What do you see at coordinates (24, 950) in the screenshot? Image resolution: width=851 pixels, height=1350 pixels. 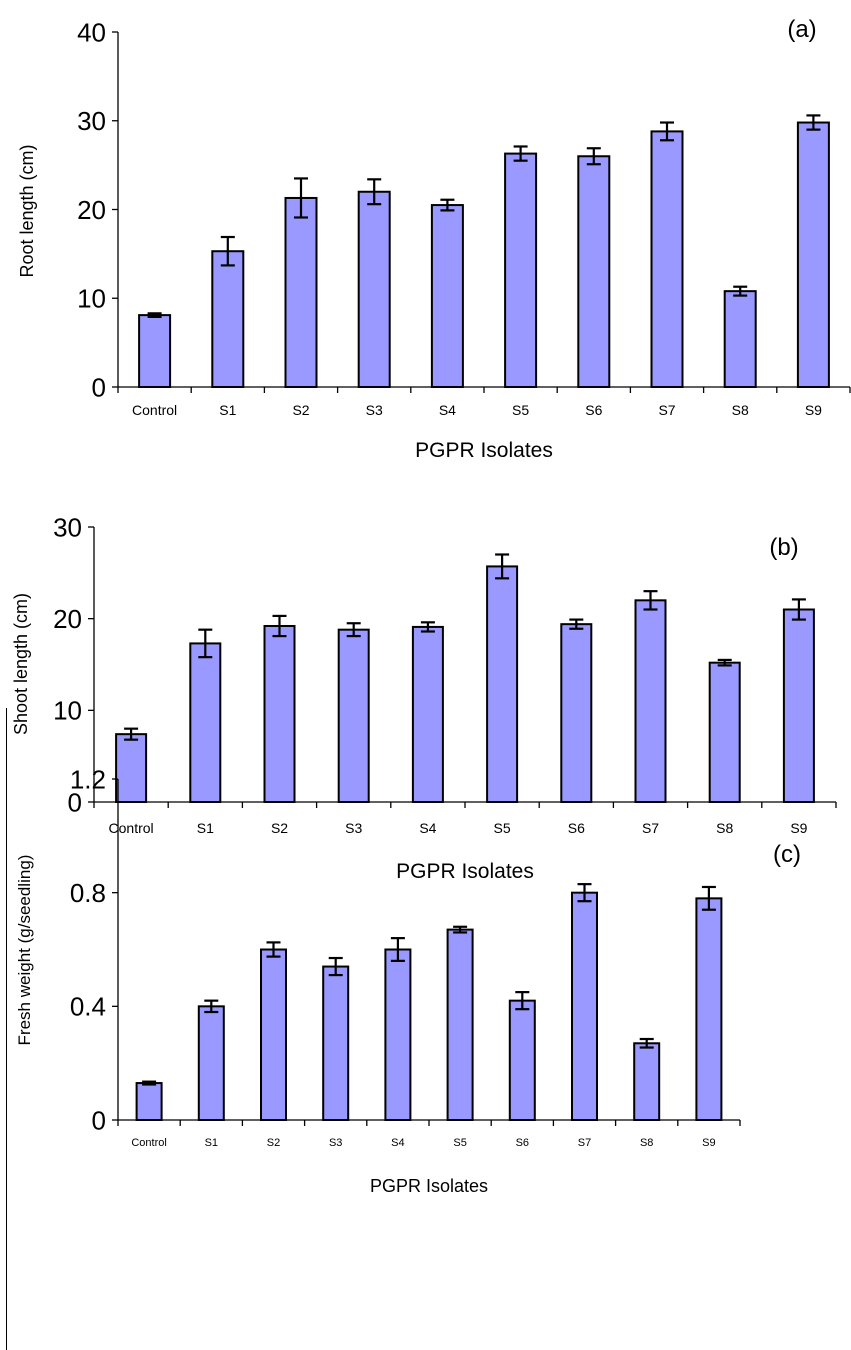 I see `y-axis-title: Fresh weight (g/seedling)` at bounding box center [24, 950].